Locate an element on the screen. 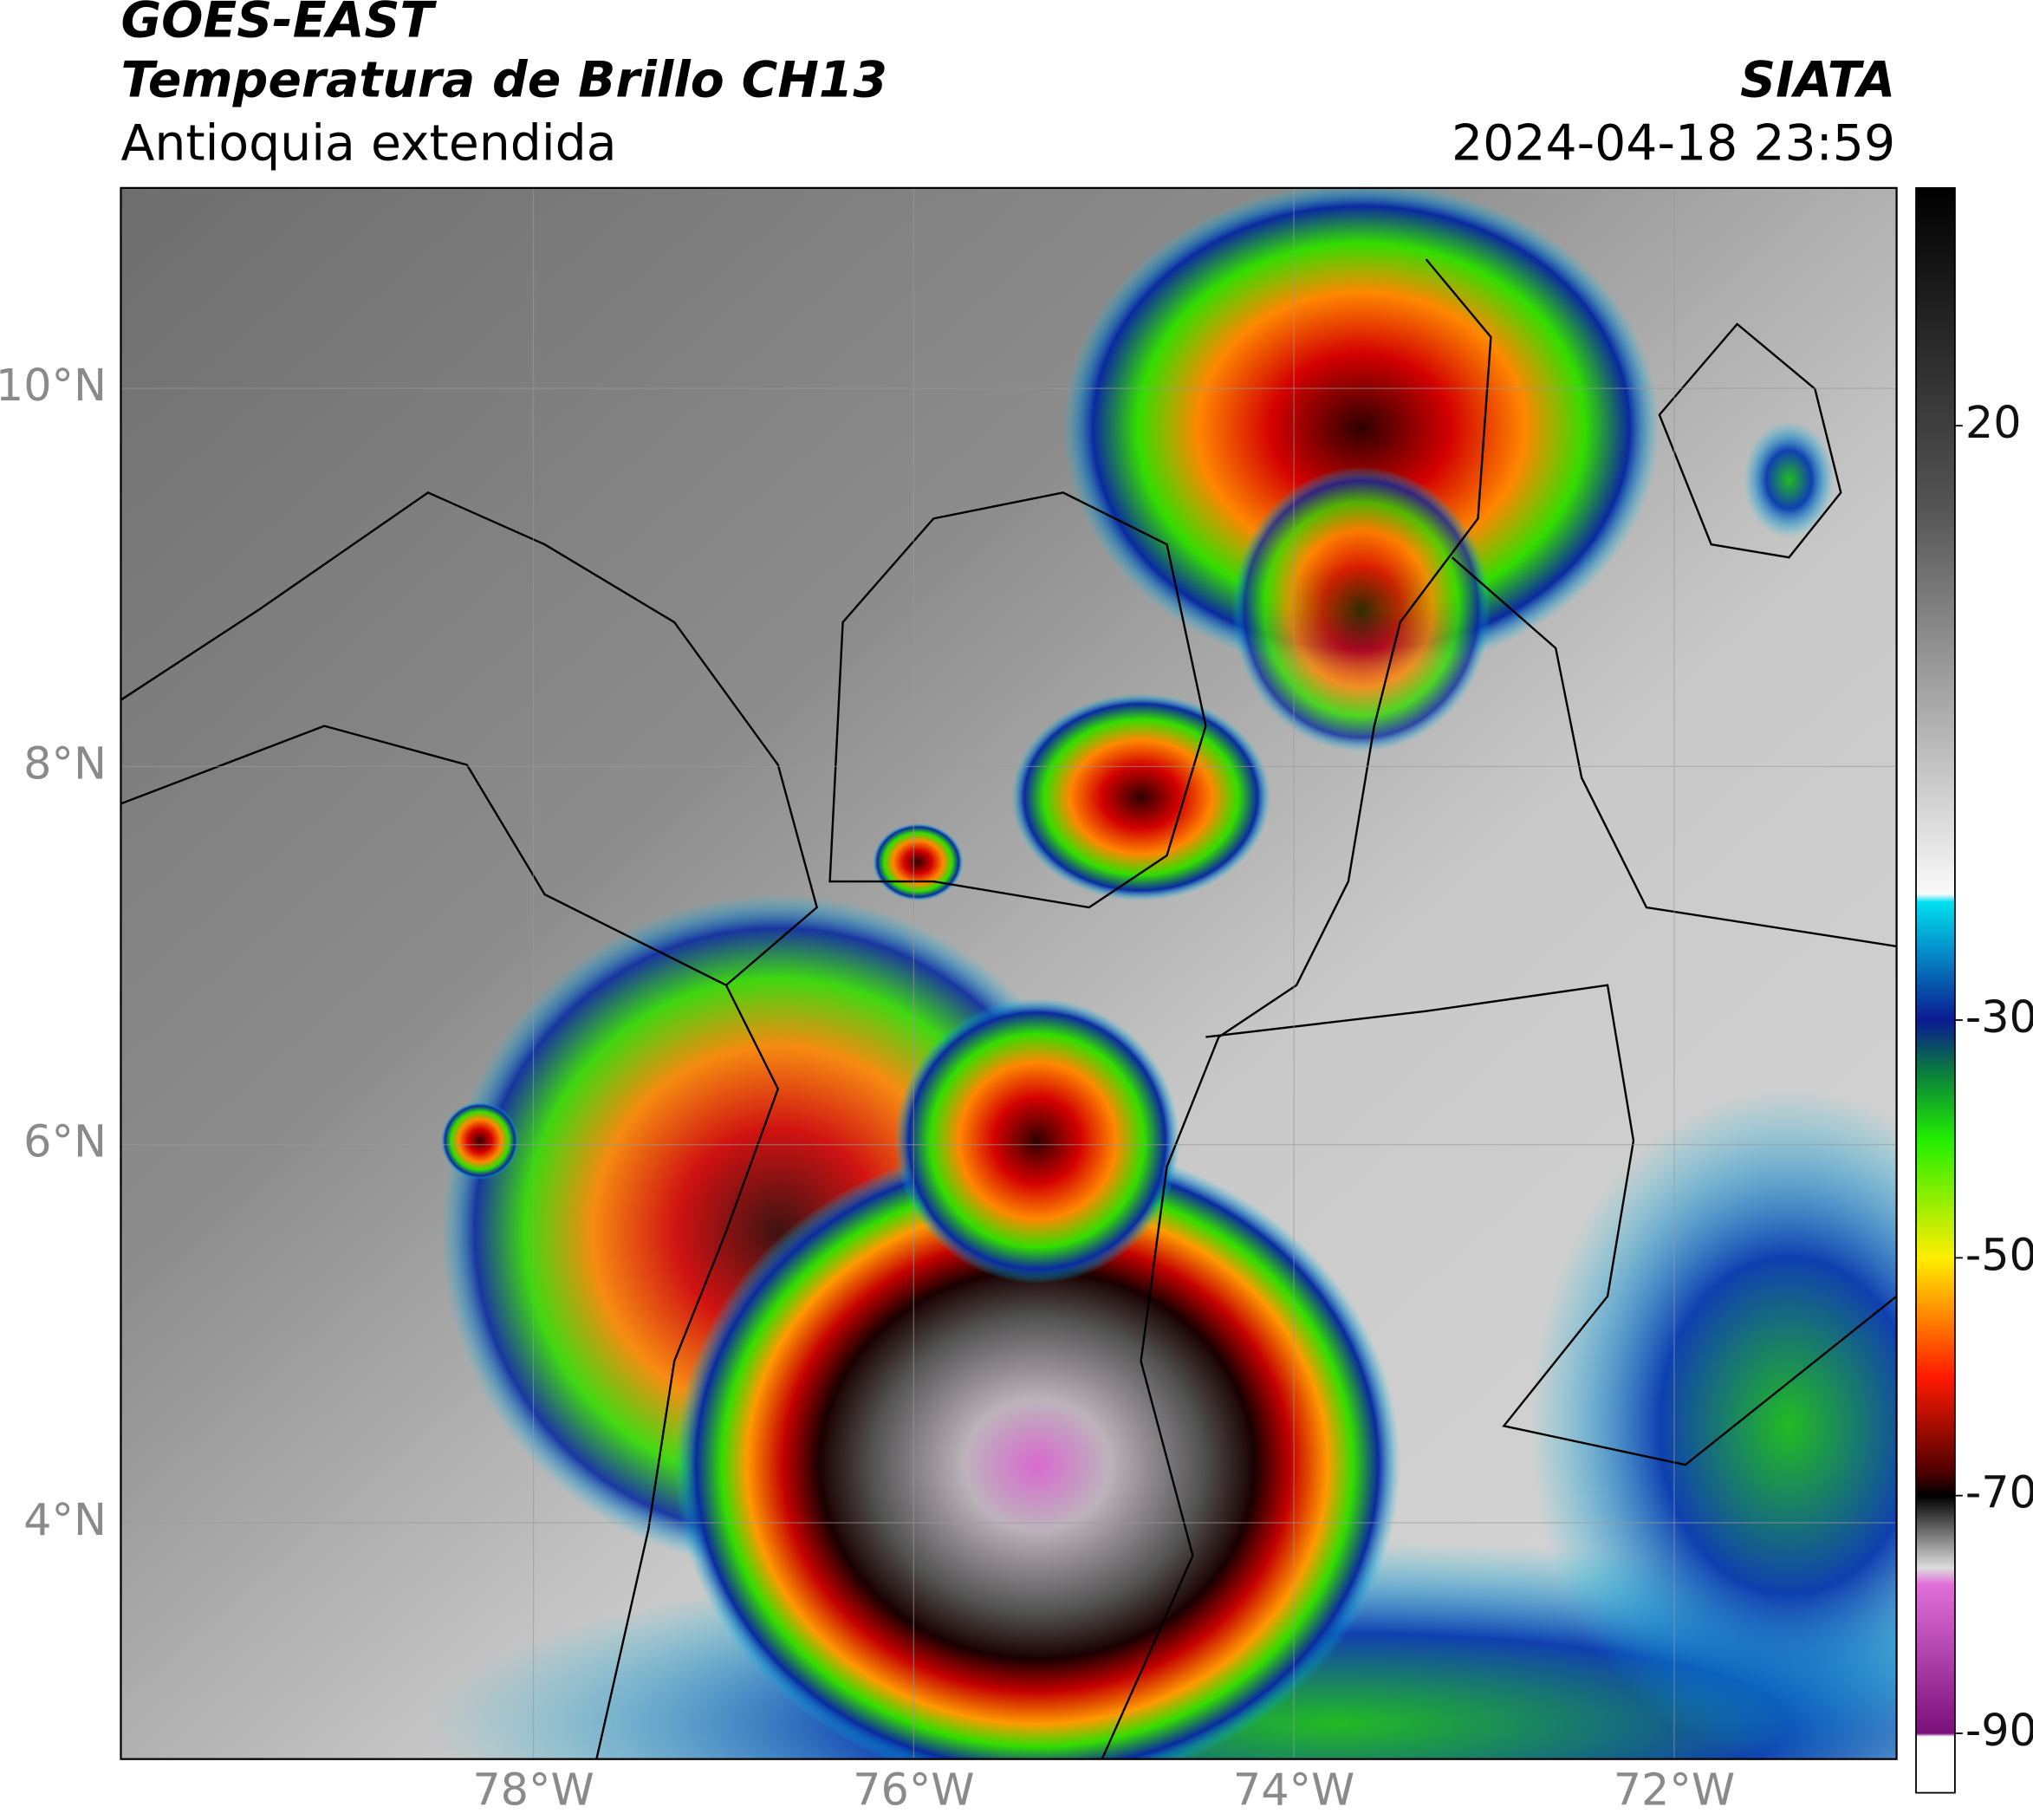 Image resolution: width=2033 pixels, height=1820 pixels. x-tick-label: 78°W is located at coordinates (533, 1790).